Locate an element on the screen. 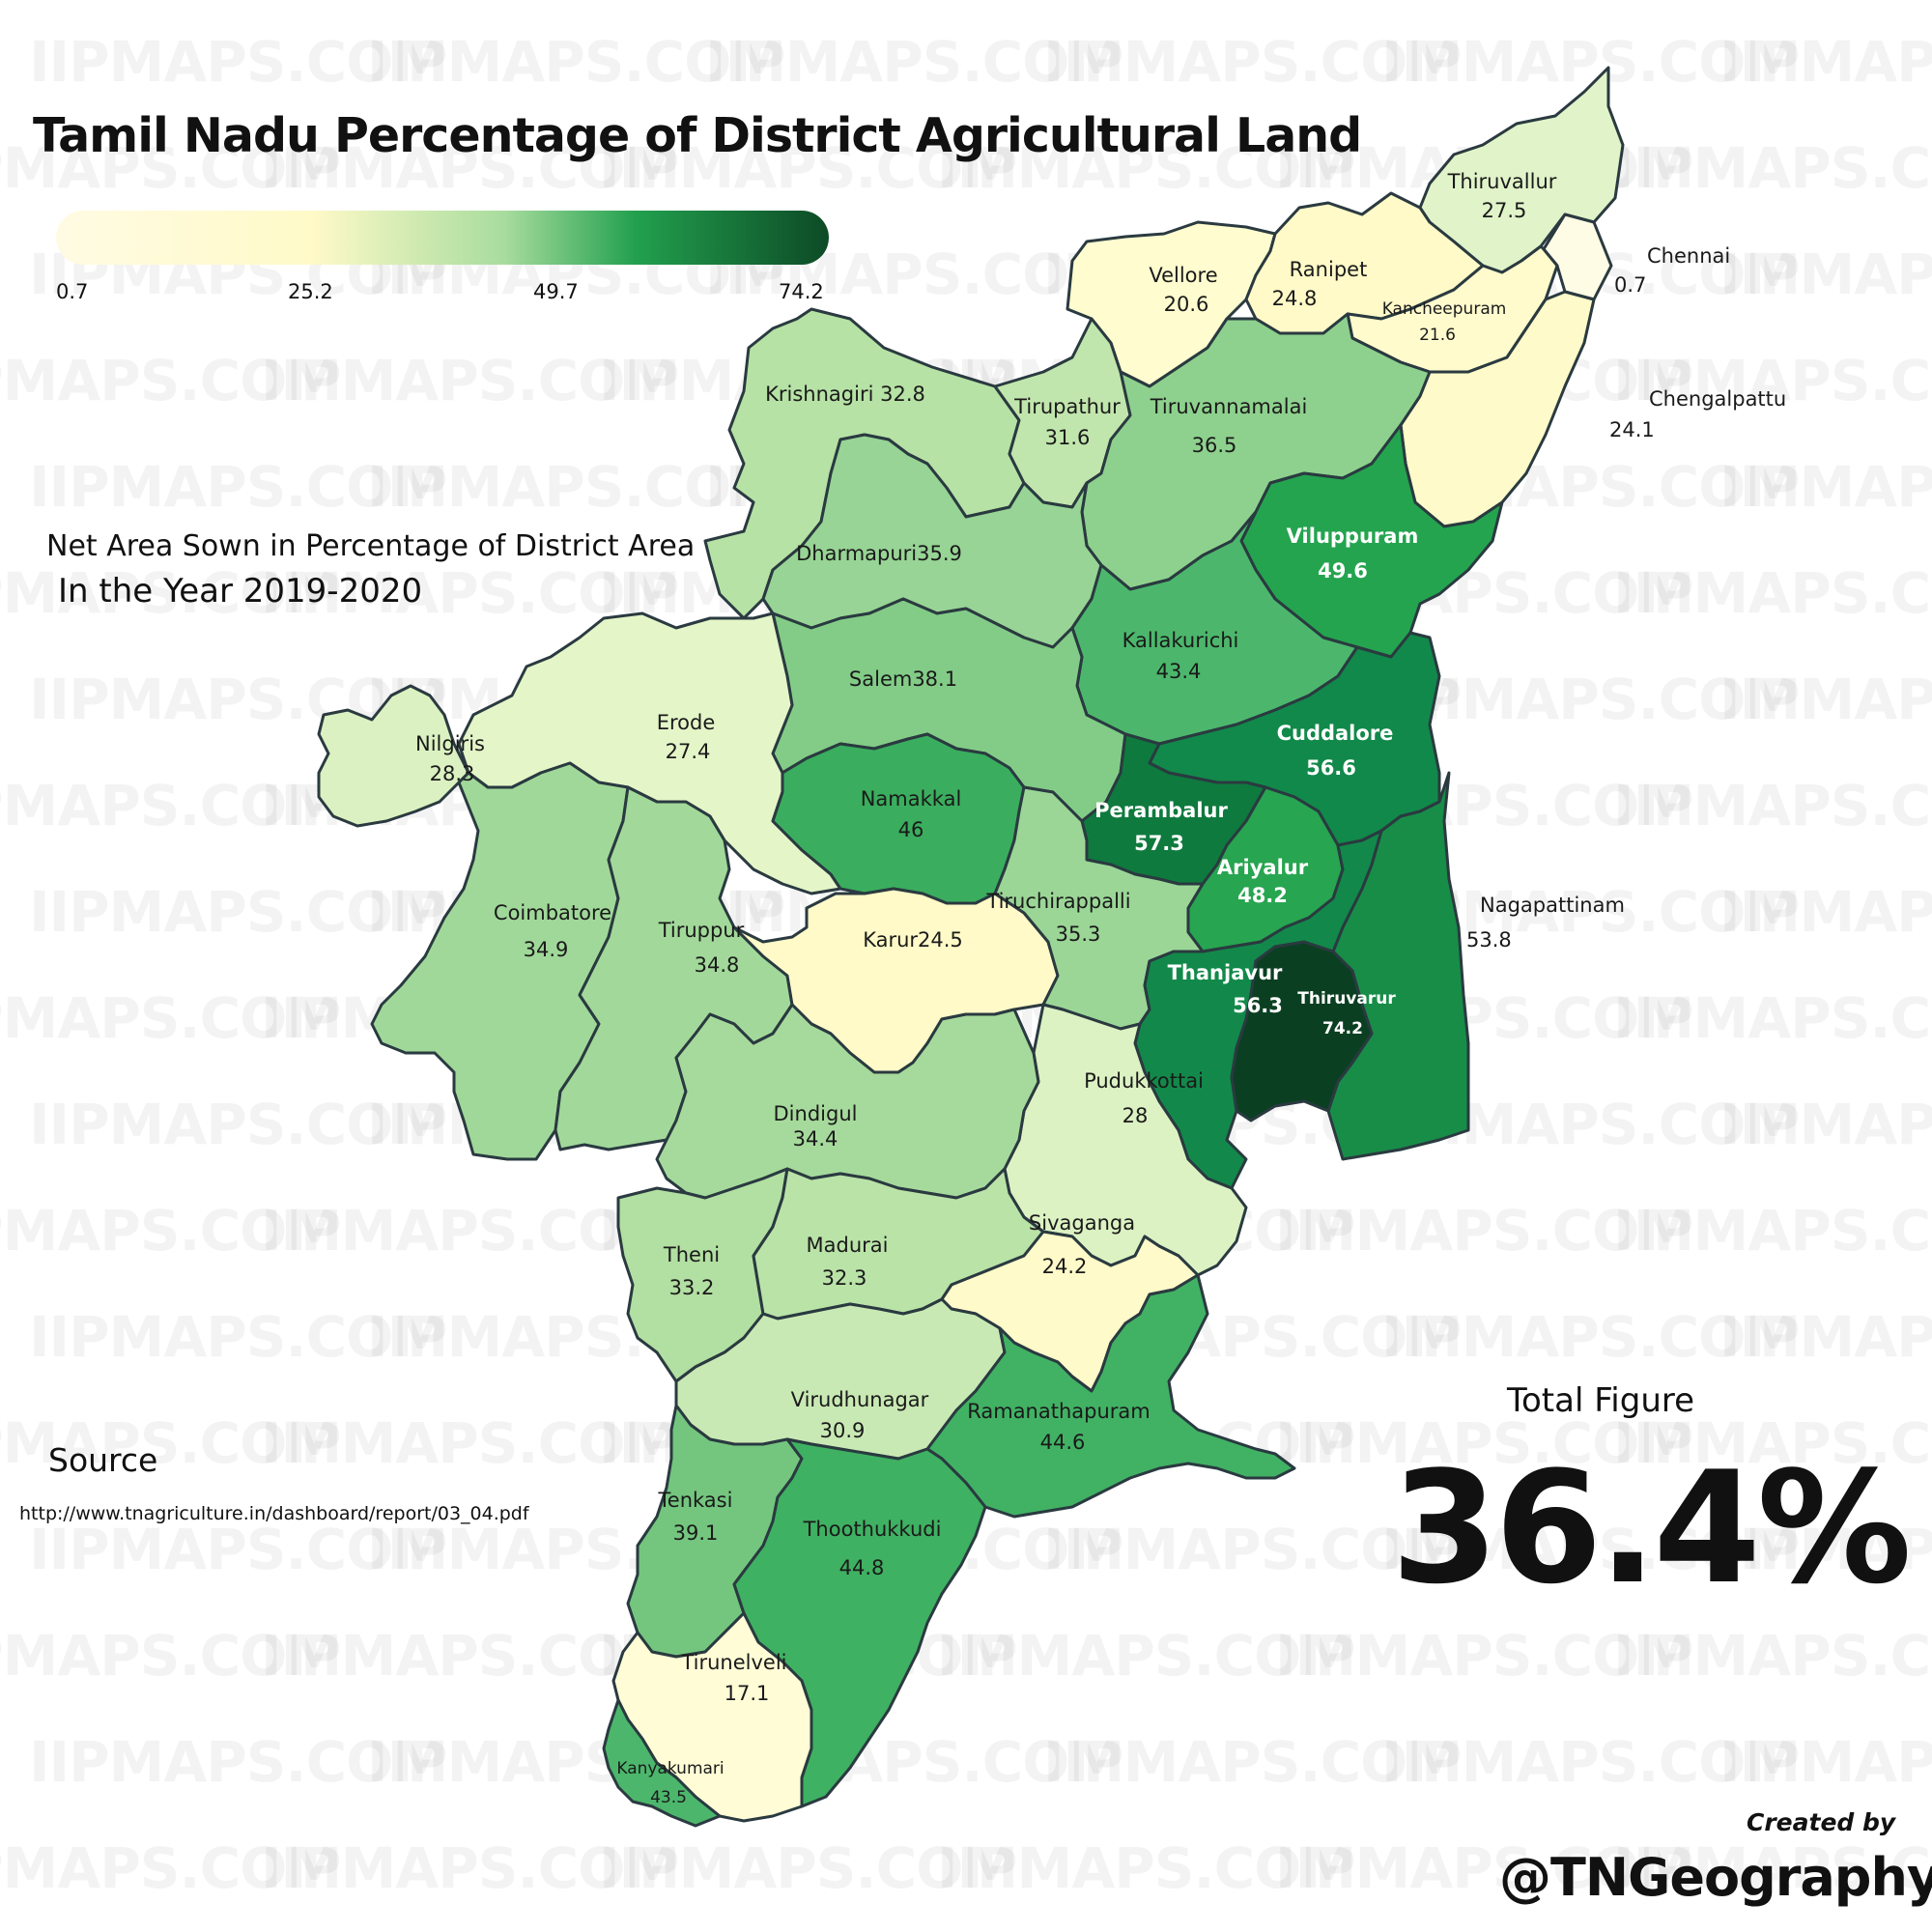  district-kanyakumari is located at coordinates (662, 1763).